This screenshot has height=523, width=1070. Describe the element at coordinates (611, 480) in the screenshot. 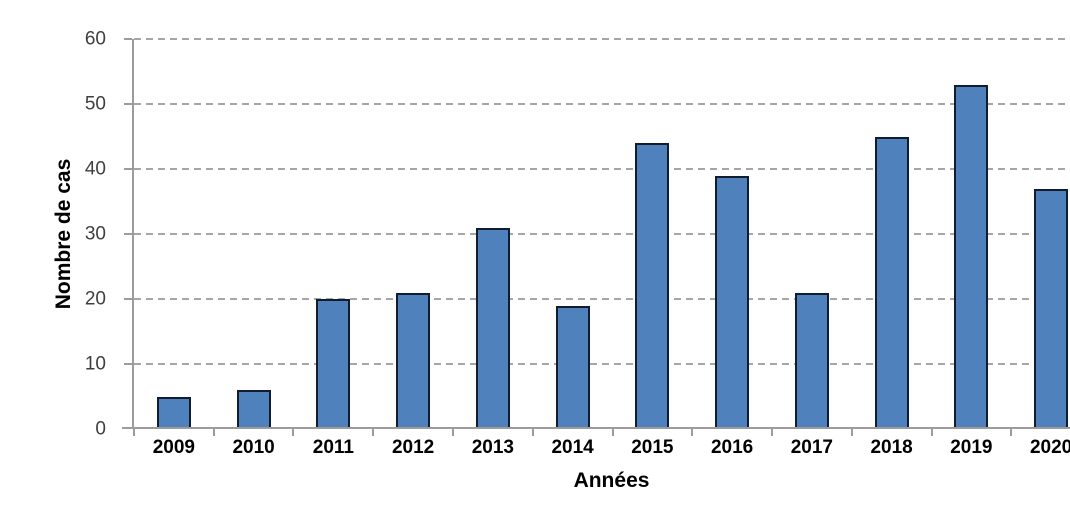

I see `x-axis-title: Années` at that location.